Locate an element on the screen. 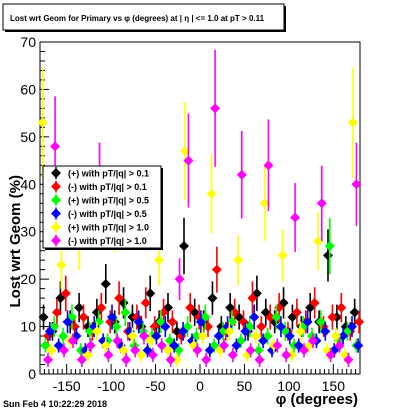 The image size is (400, 414). x-tick-label: 100 is located at coordinates (289, 386).